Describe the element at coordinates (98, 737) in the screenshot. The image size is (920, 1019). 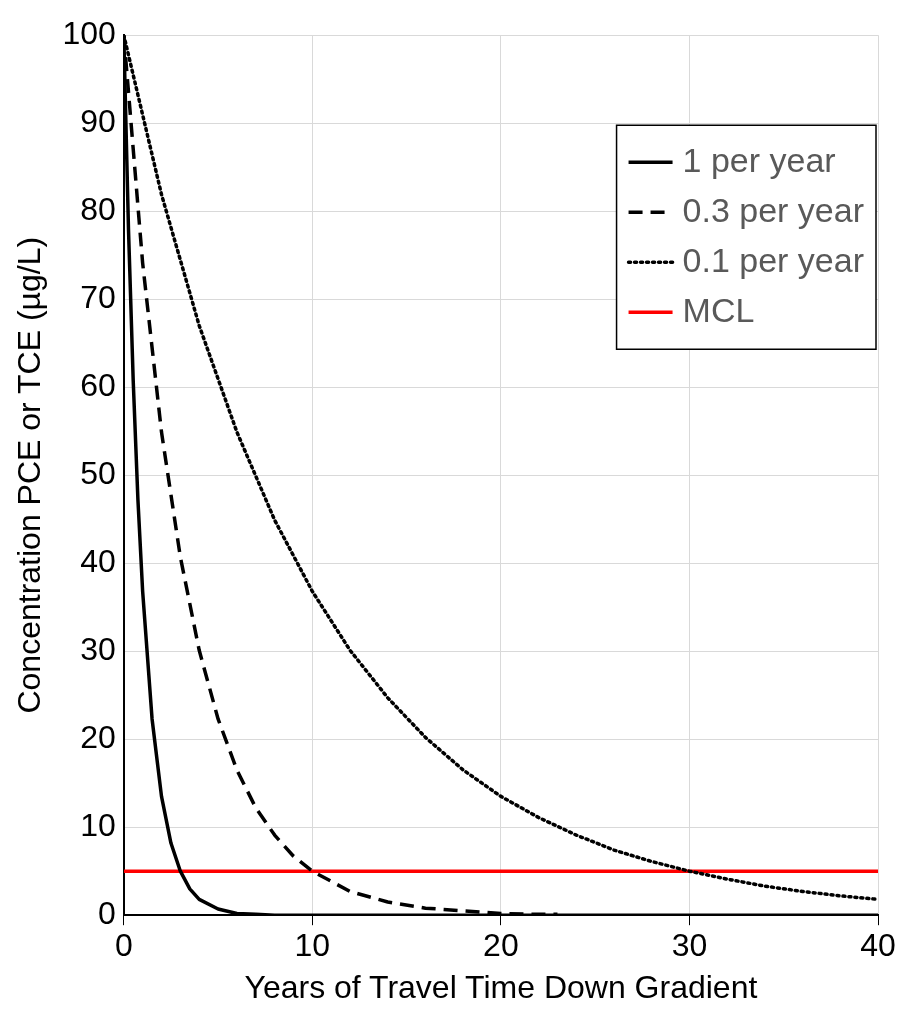
I see `y-tick-label: 20` at that location.